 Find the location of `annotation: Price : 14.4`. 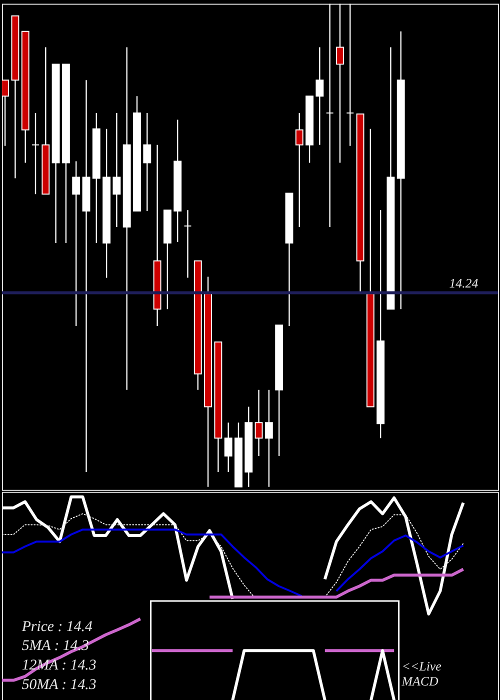

annotation: Price : 14.4 is located at coordinates (57, 626).